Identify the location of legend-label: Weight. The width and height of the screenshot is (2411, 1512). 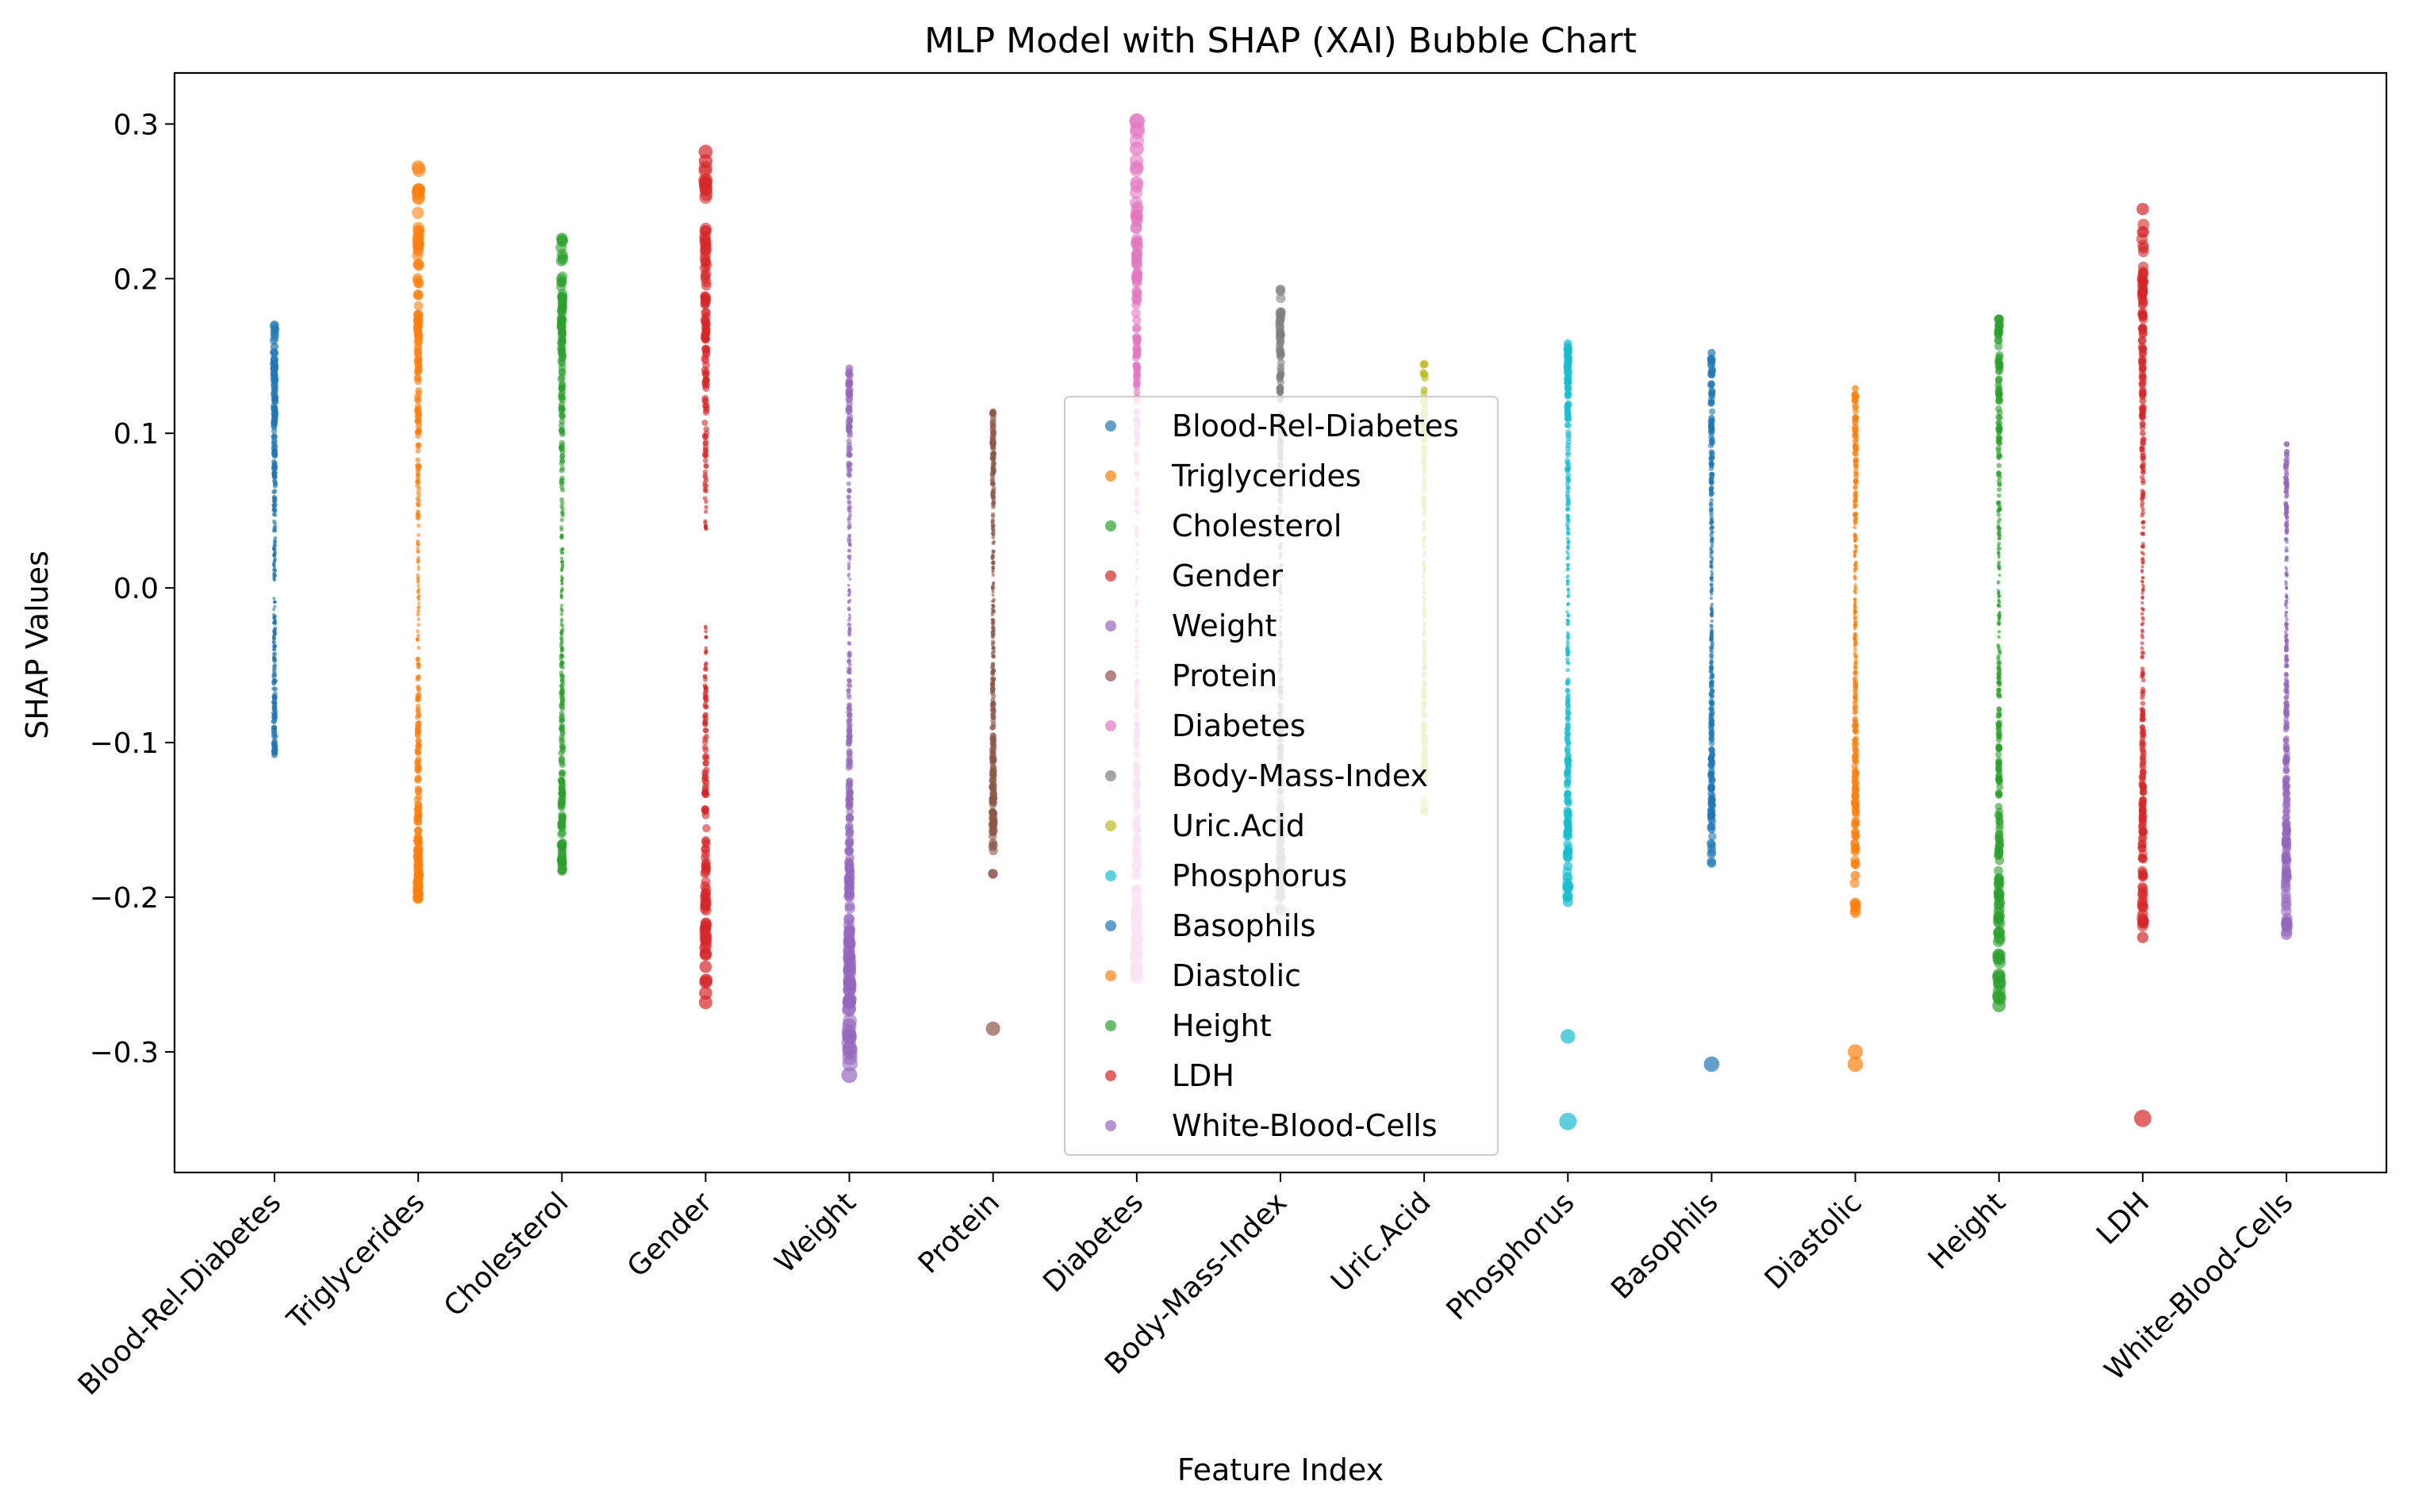
(1225, 626).